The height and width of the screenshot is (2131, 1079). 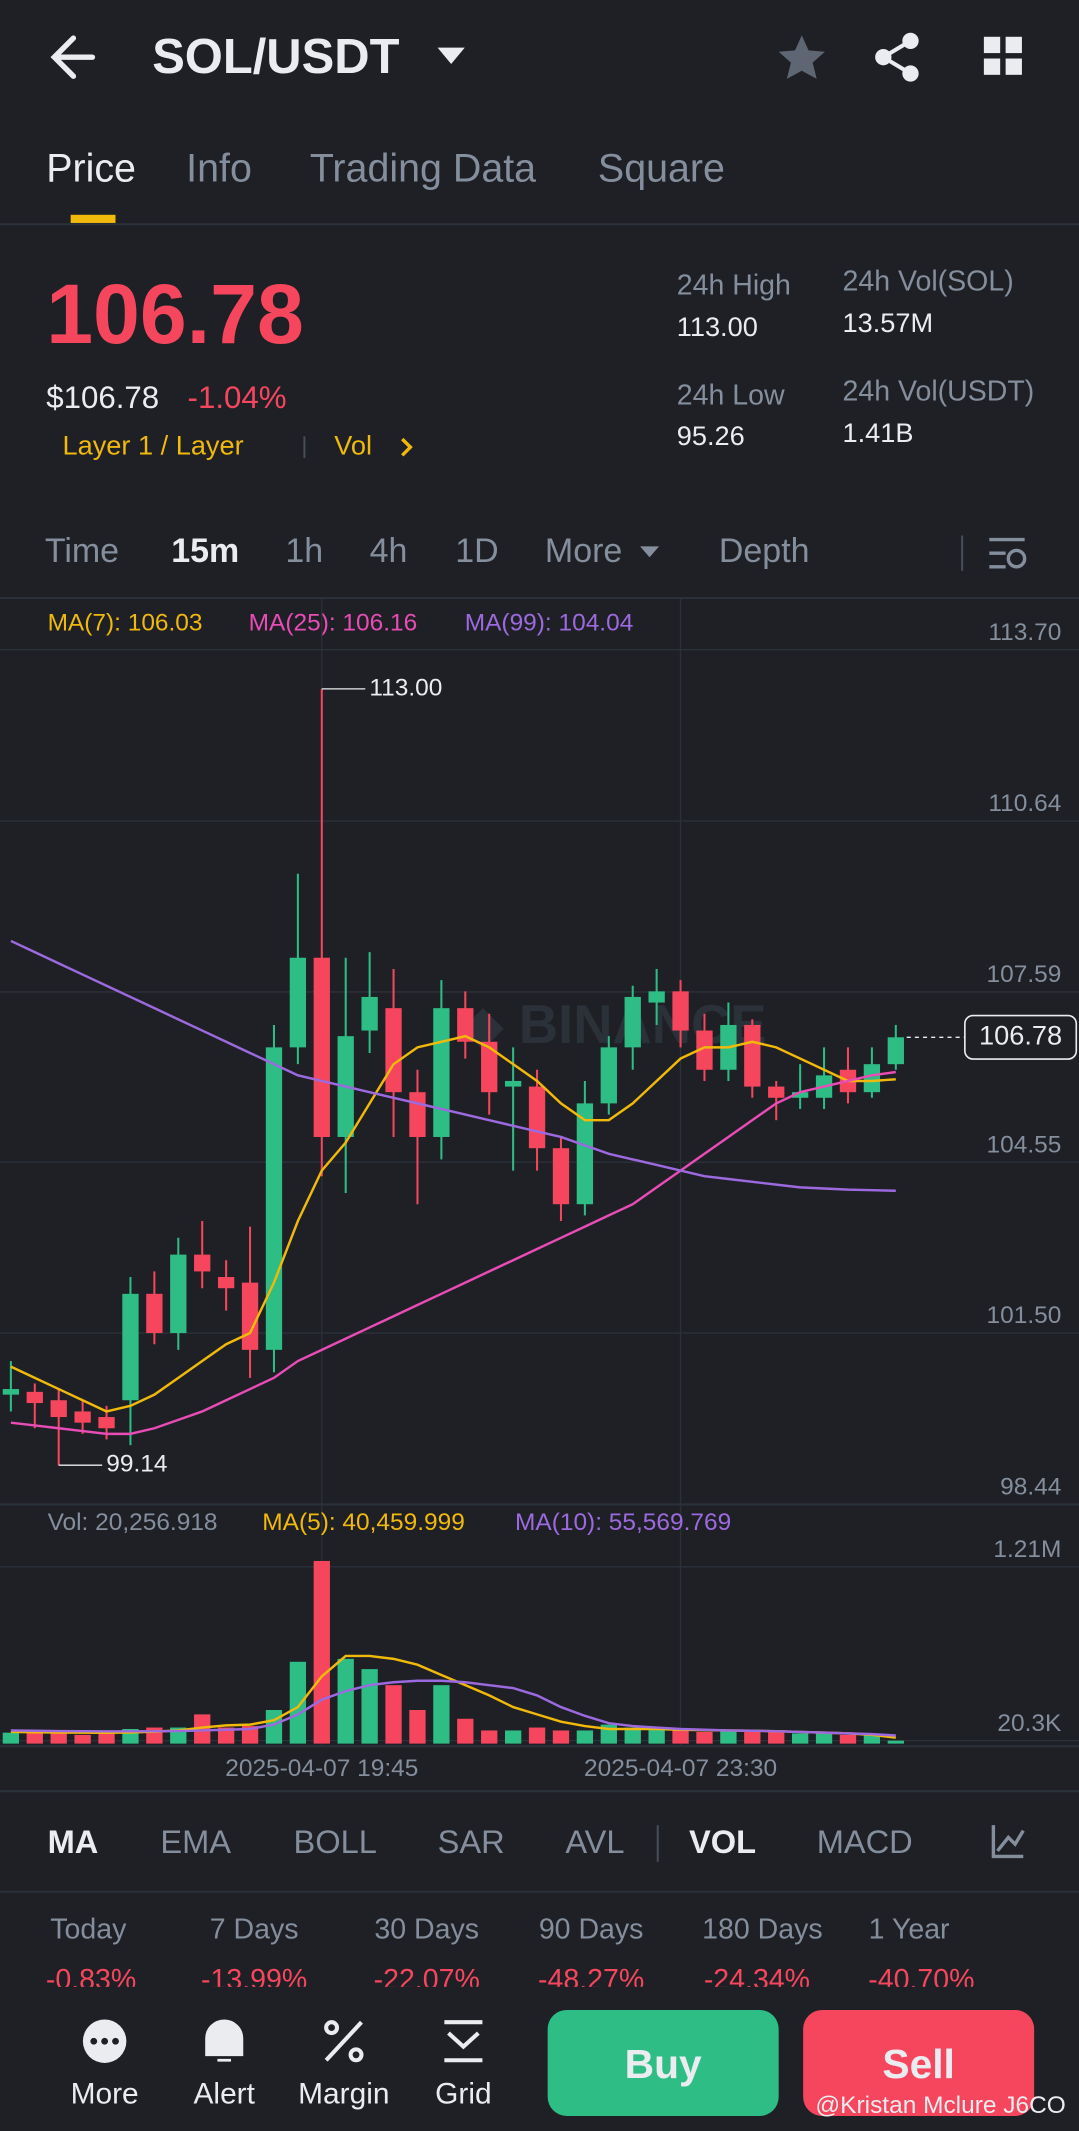 What do you see at coordinates (224, 2040) in the screenshot?
I see `alert-icon` at bounding box center [224, 2040].